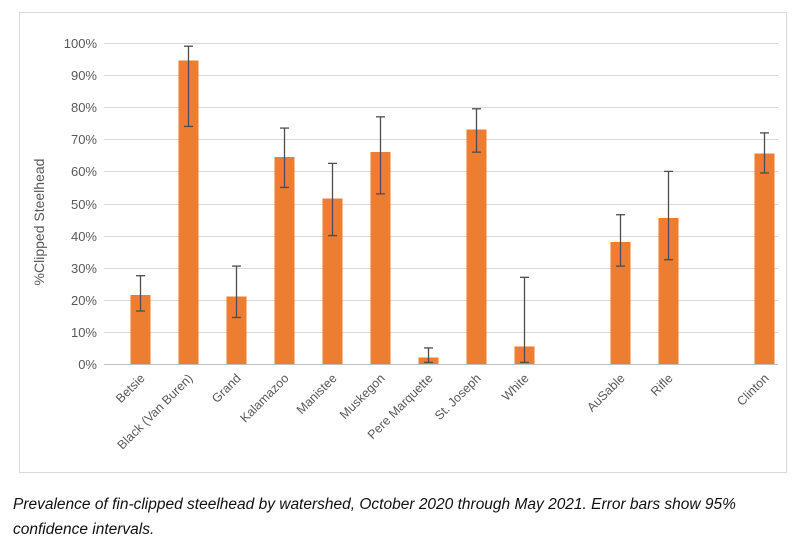  I want to click on y-tick-label-20%: 20%, so click(84, 300).